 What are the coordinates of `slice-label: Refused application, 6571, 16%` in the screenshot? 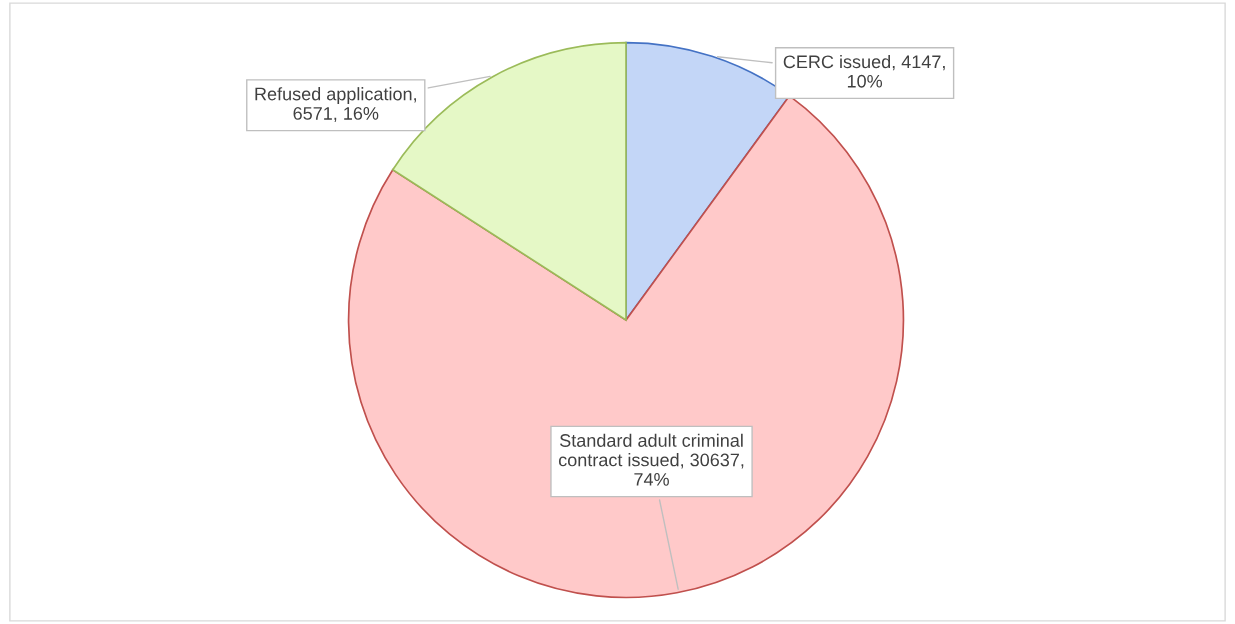 It's located at (335, 104).